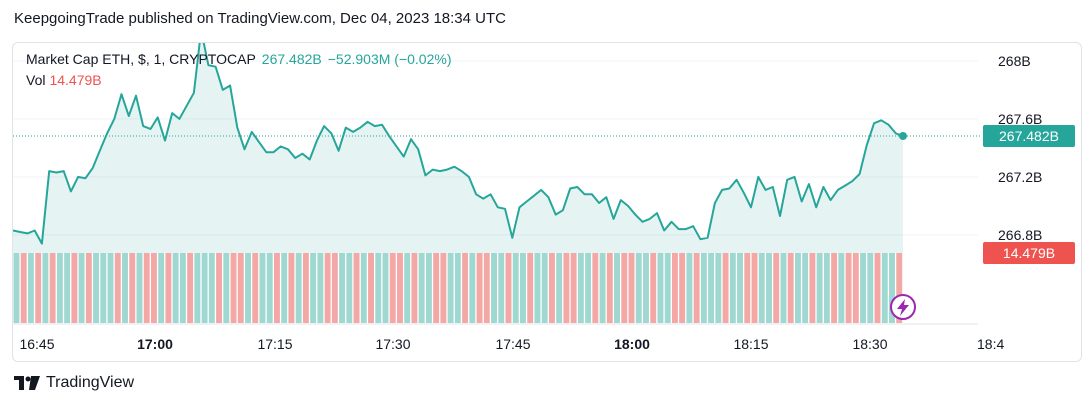 The height and width of the screenshot is (407, 1090). I want to click on x-tick-label: 17:30, so click(392, 344).